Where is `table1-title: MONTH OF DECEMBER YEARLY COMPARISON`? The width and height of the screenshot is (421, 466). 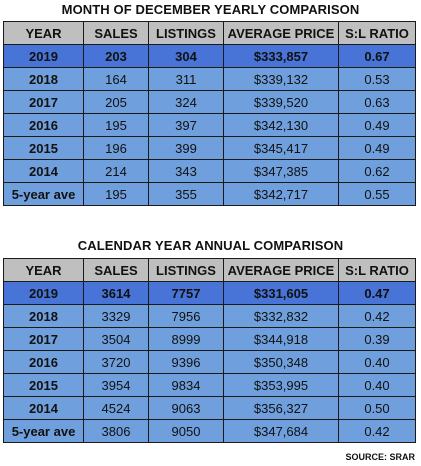
table1-title: MONTH OF DECEMBER YEARLY COMPARISON is located at coordinates (210, 9).